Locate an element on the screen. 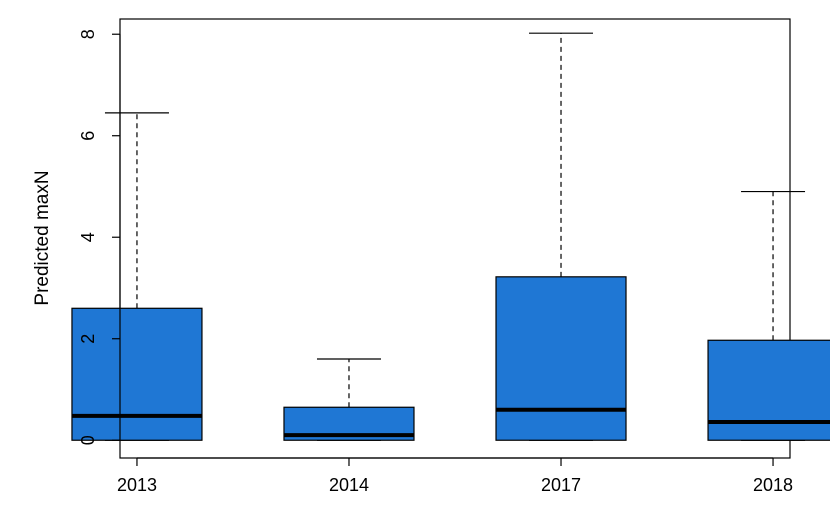 This screenshot has height=524, width=830. y-tick-label: 0 is located at coordinates (88, 440).